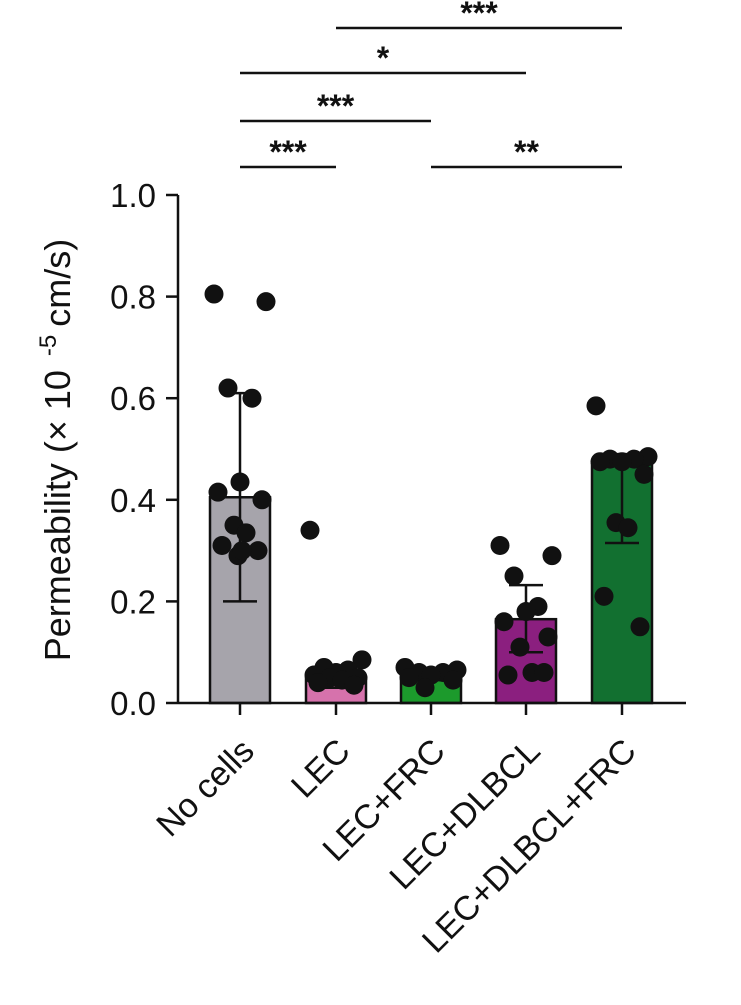  I want to click on x-tick-label: No cells, so click(205, 788).